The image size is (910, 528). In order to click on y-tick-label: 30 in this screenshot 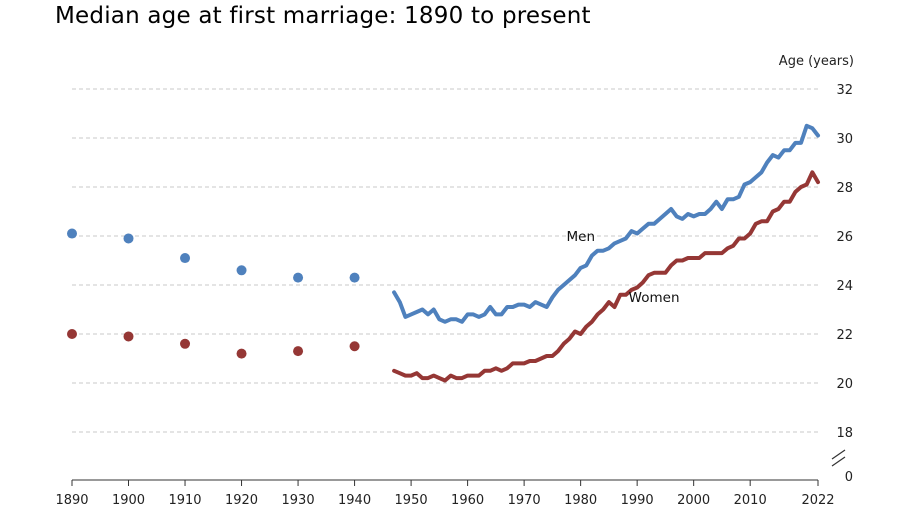, I will do `click(844, 139)`.